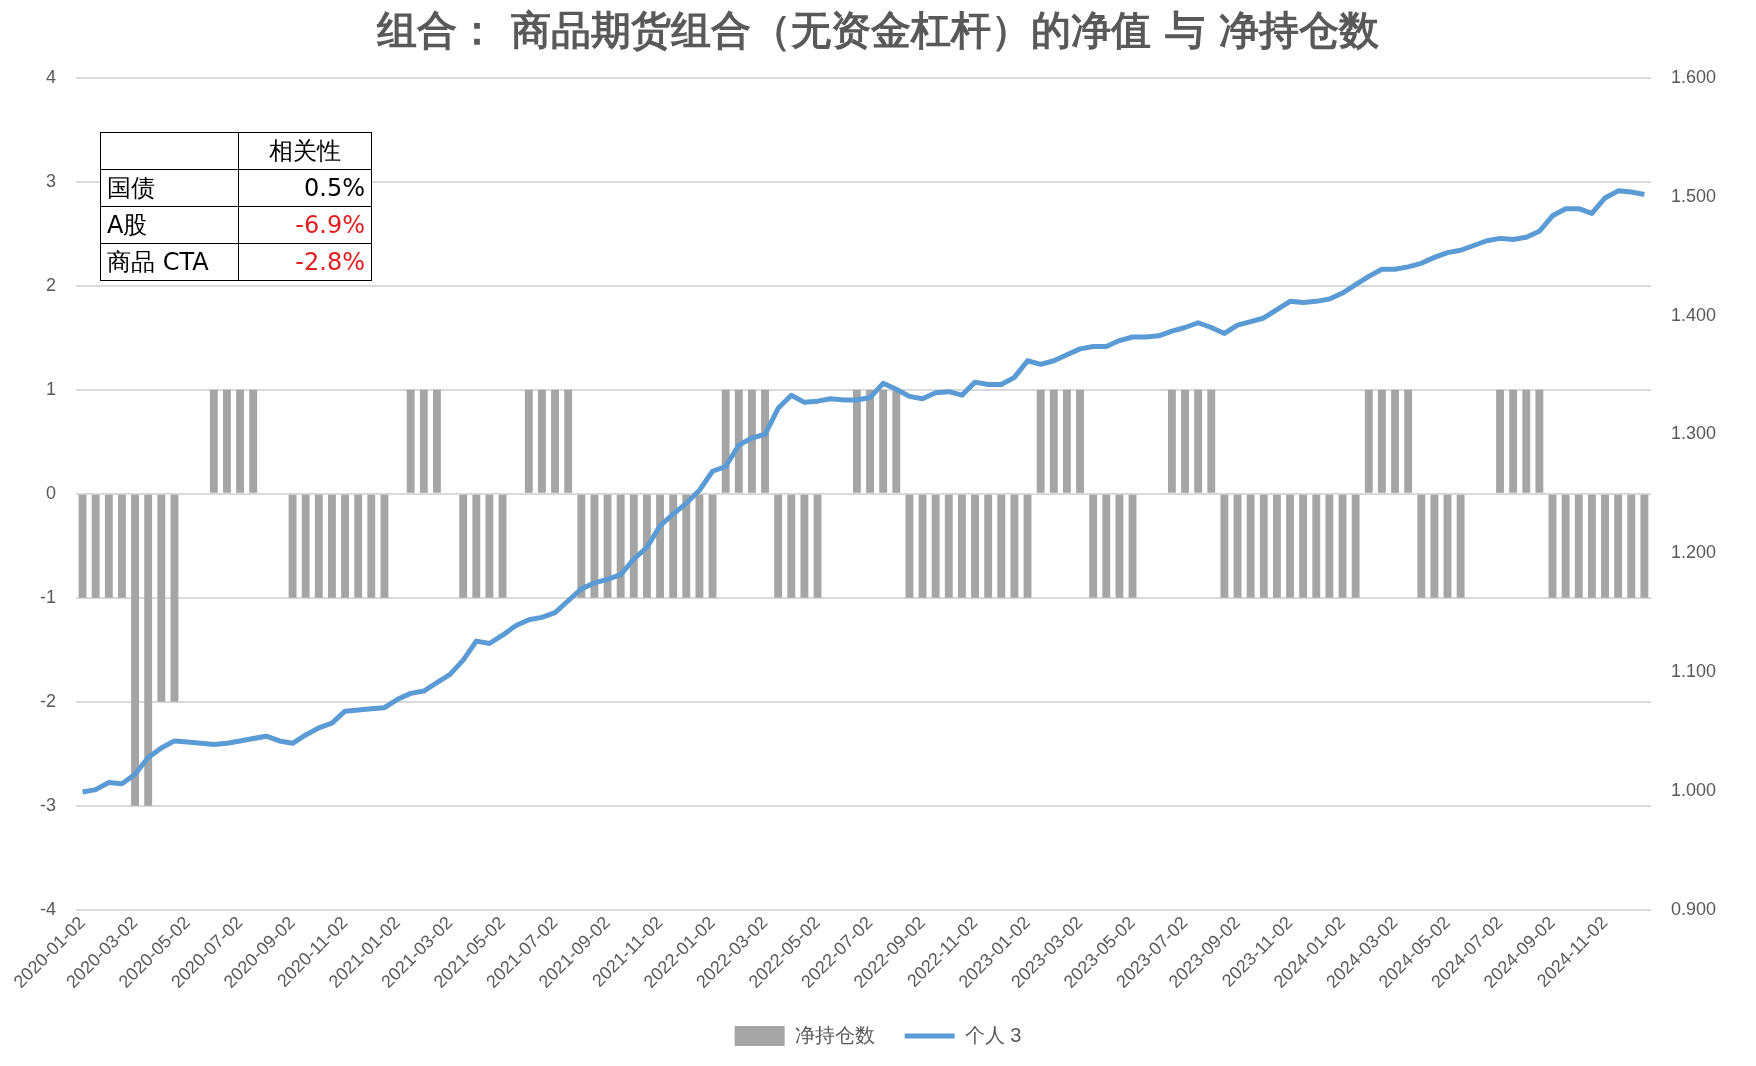 This screenshot has width=1756, height=1066. What do you see at coordinates (169, 225) in the screenshot?
I see `annotation: A股` at bounding box center [169, 225].